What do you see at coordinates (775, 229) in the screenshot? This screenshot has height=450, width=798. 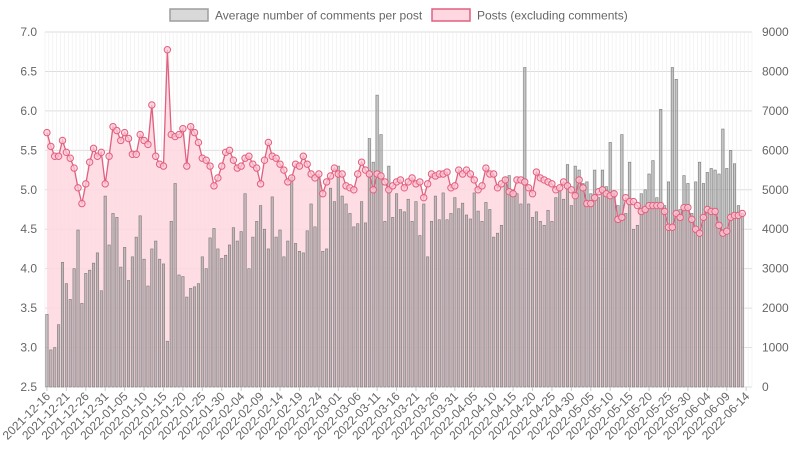 I see `y-right-tick-label: 4000` at bounding box center [775, 229].